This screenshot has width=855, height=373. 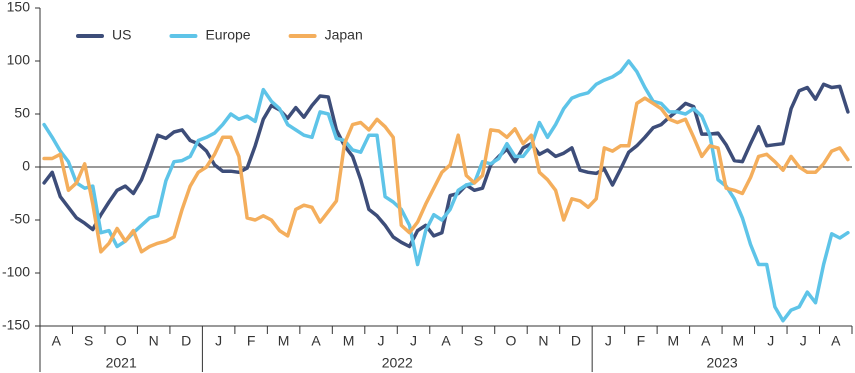 I want to click on y-tick-label: 100, so click(x=19, y=60).